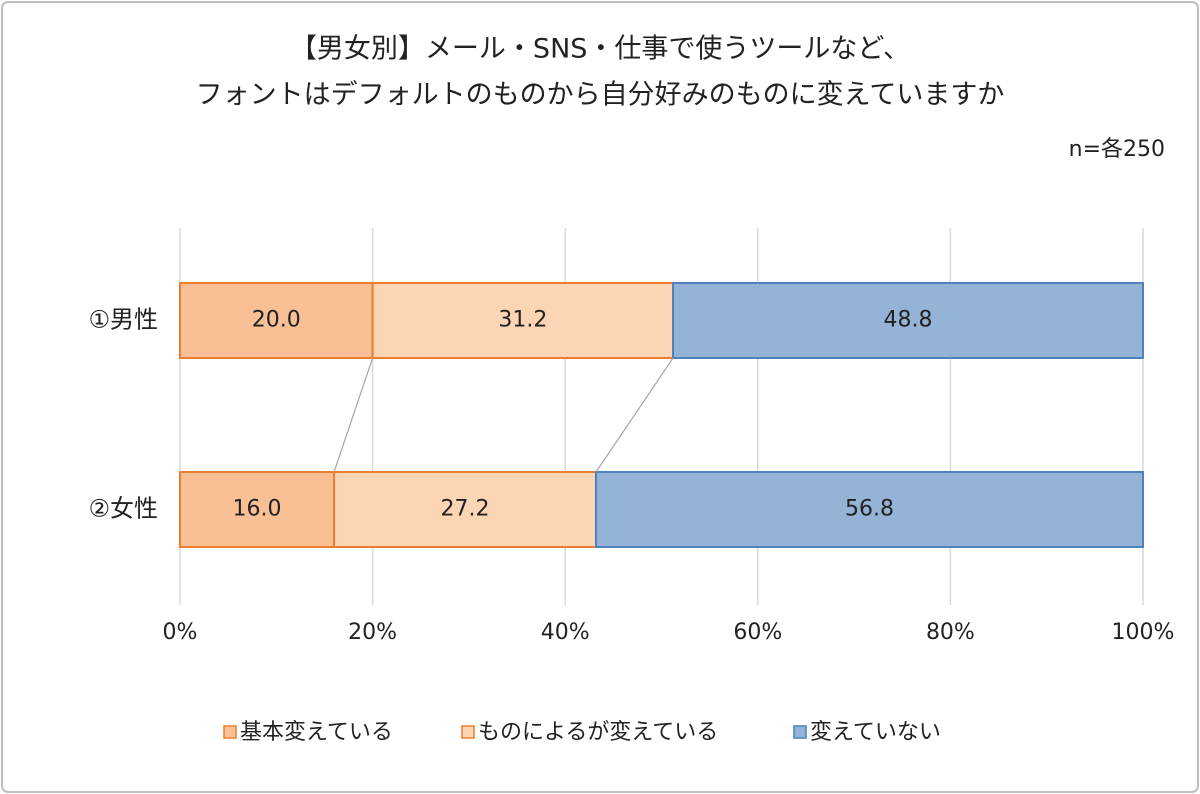  Describe the element at coordinates (1117, 149) in the screenshot. I see `annotation: n=各250` at that location.